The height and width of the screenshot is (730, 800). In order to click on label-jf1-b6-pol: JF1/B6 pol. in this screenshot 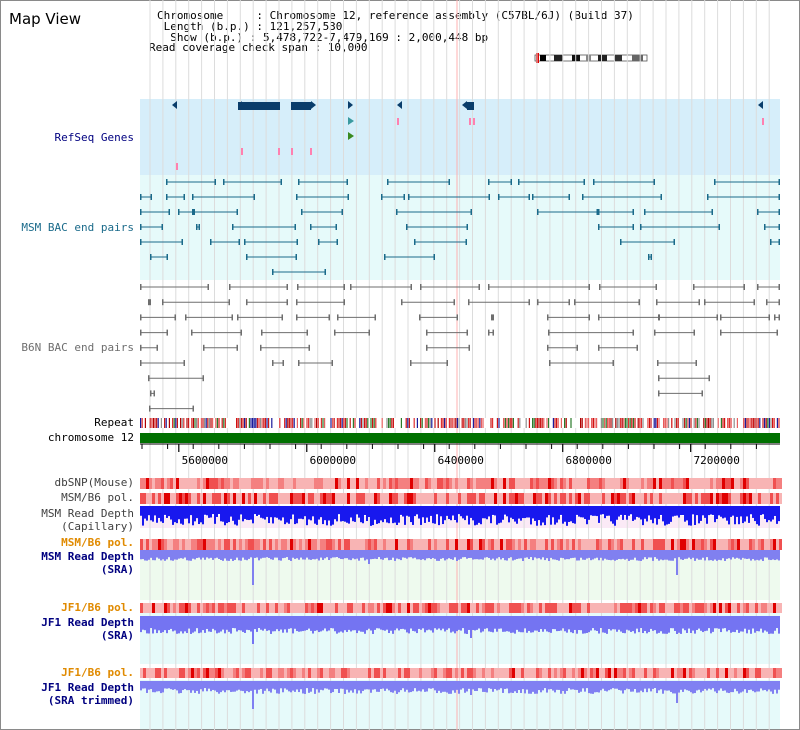, I will do `click(97, 607)`.